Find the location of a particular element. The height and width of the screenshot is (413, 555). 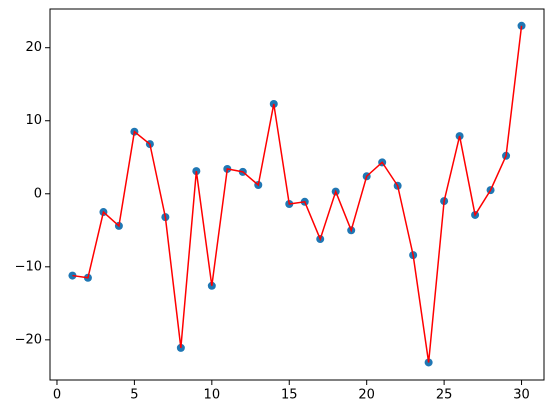

x-tick-label: 5 is located at coordinates (134, 395).